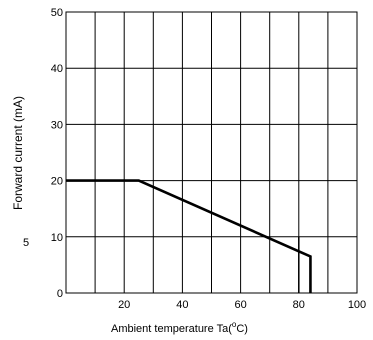 Image resolution: width=373 pixels, height=340 pixels. What do you see at coordinates (26, 243) in the screenshot?
I see `stray-label: 5` at bounding box center [26, 243].